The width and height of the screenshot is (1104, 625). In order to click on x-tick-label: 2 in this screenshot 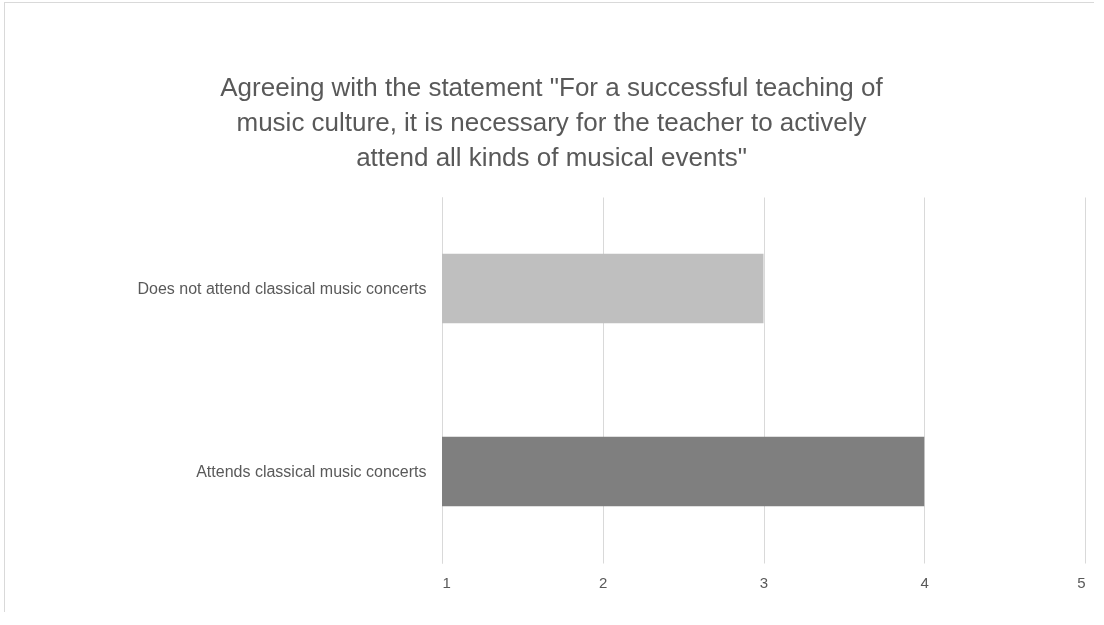, I will do `click(603, 582)`.